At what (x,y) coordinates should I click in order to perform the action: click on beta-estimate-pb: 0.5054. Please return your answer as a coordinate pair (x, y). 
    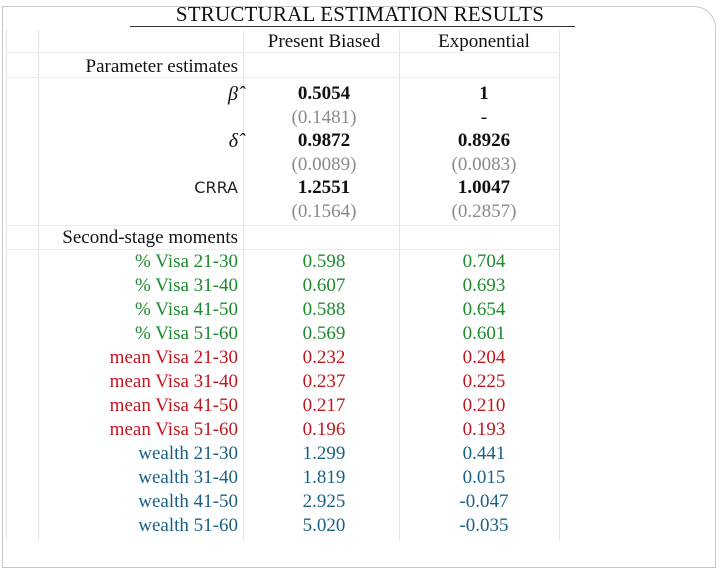
    Looking at the image, I should click on (324, 93).